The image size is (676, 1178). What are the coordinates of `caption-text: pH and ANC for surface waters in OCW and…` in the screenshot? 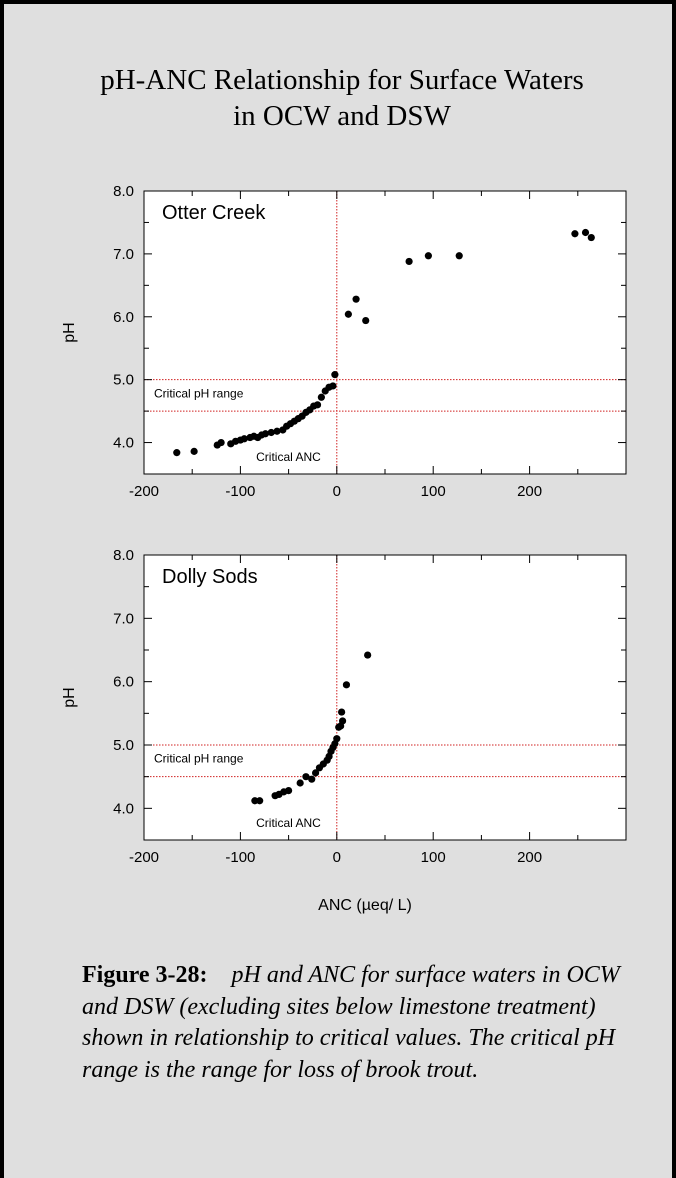 It's located at (351, 1022).